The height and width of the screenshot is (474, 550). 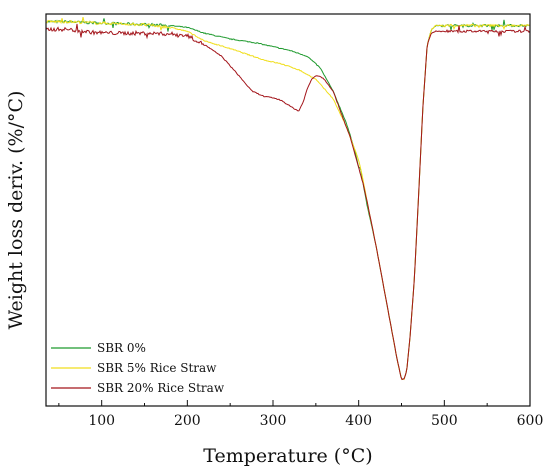 I want to click on legend-label-sbr-20-rice-straw: SBR 20% Rice Straw, so click(x=161, y=388).